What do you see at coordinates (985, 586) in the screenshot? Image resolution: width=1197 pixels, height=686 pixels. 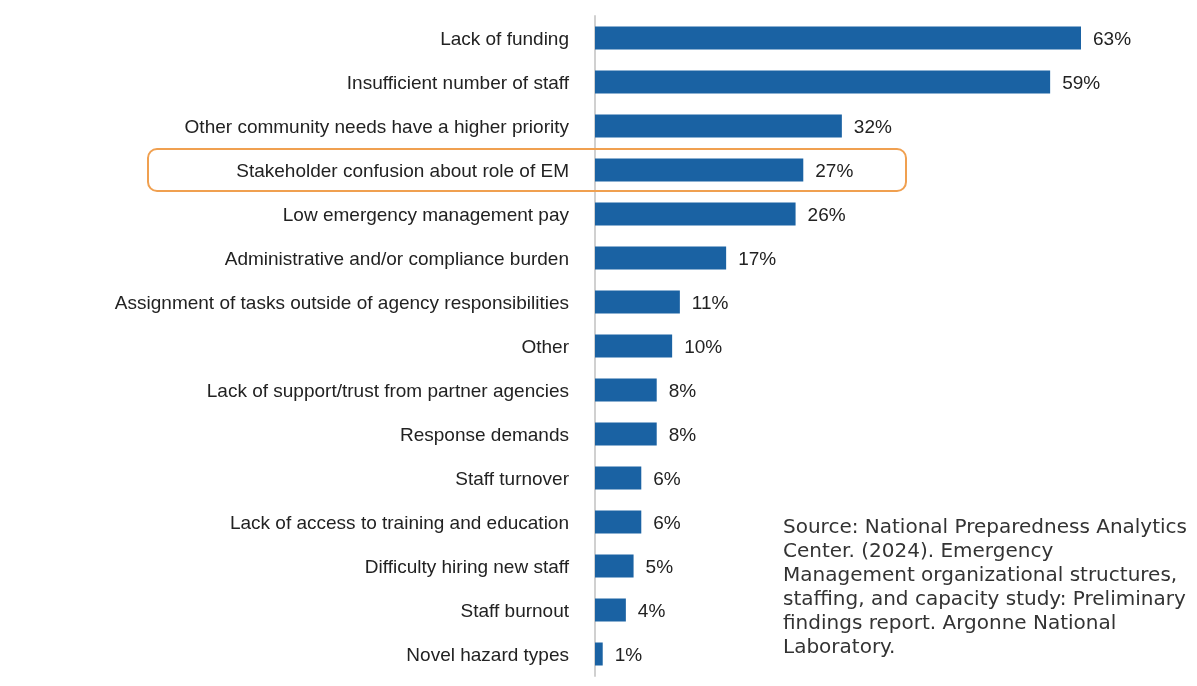 I see `annotation: Source: National Preparedness Analytics Center. (2024). Emergency Management organizational structures, staffing, and capacity study: Preliminary findings report. Argonne National Laboratory.` at bounding box center [985, 586].